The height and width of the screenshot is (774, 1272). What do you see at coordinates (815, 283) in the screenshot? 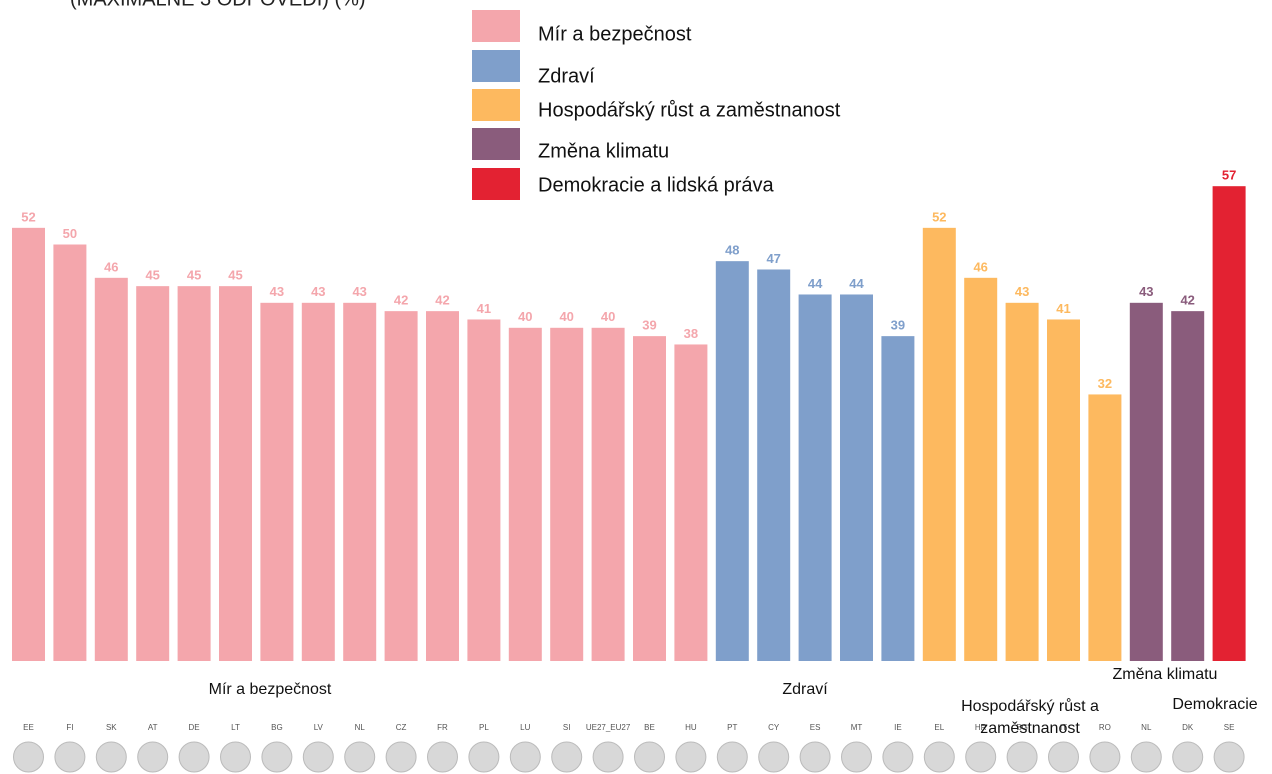
I see `value-label: 44` at bounding box center [815, 283].